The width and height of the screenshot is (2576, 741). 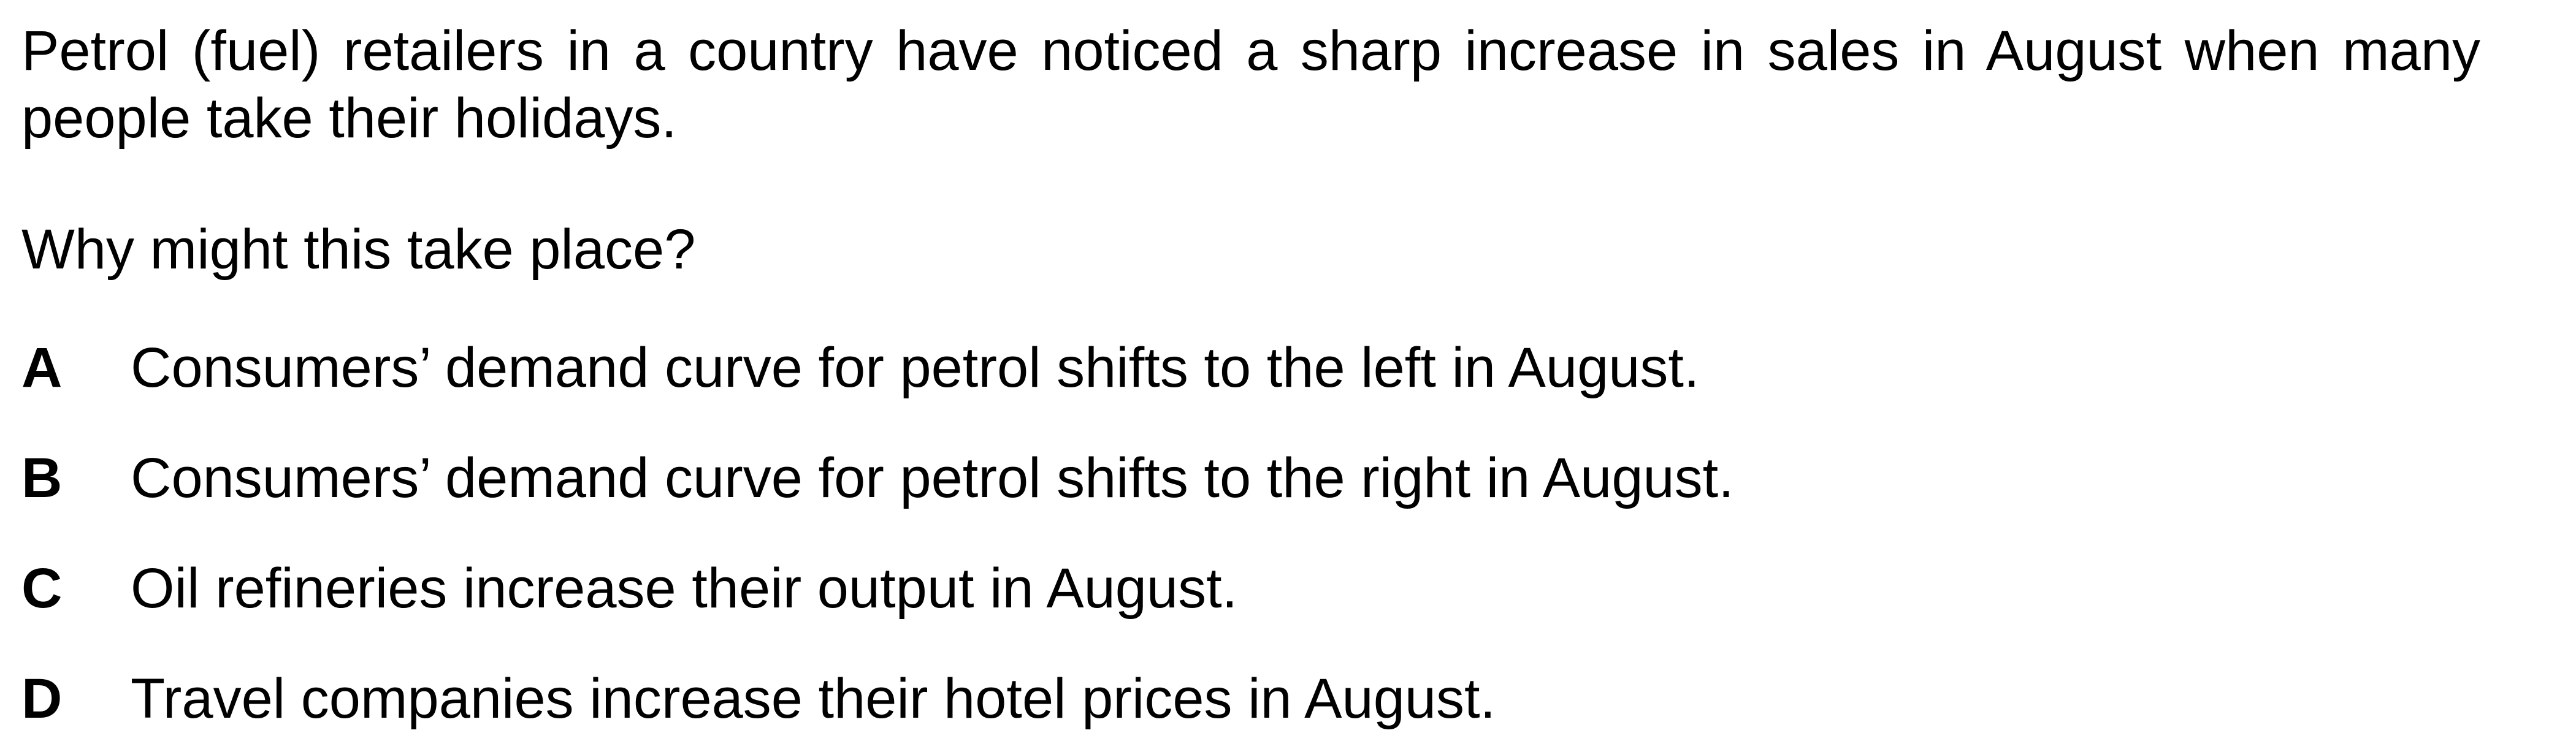 What do you see at coordinates (42, 698) in the screenshot?
I see `option-letter: D` at bounding box center [42, 698].